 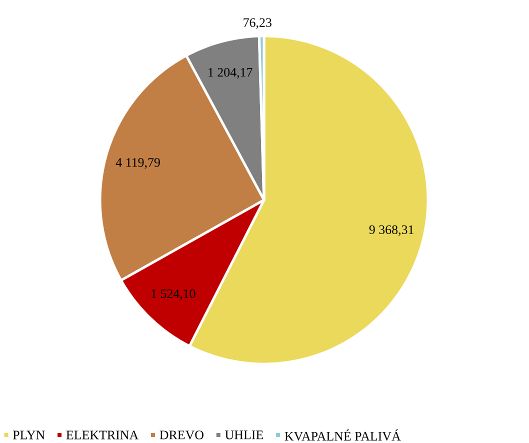 I want to click on data-label: 1 524,10, so click(x=174, y=294).